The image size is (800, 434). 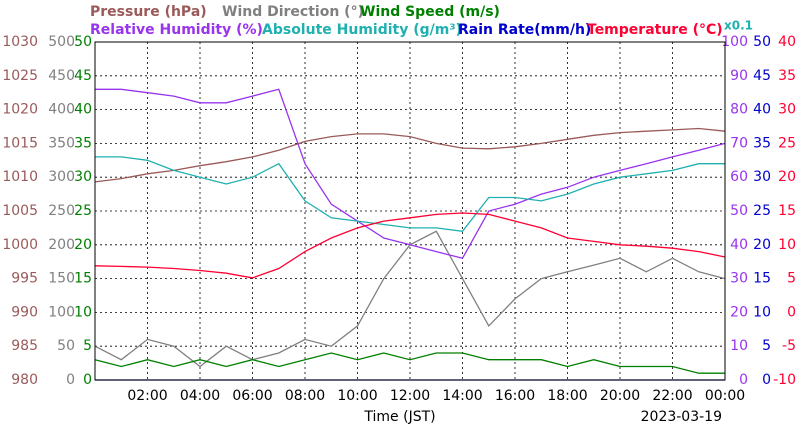 I want to click on y-tick-label: 350, so click(x=61, y=143).